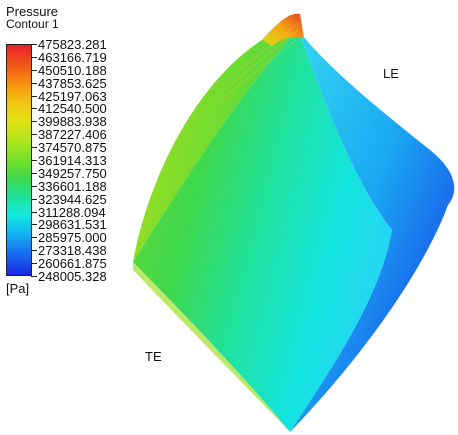 The height and width of the screenshot is (435, 458). I want to click on legend-level-label: 273318.438, so click(72, 250).